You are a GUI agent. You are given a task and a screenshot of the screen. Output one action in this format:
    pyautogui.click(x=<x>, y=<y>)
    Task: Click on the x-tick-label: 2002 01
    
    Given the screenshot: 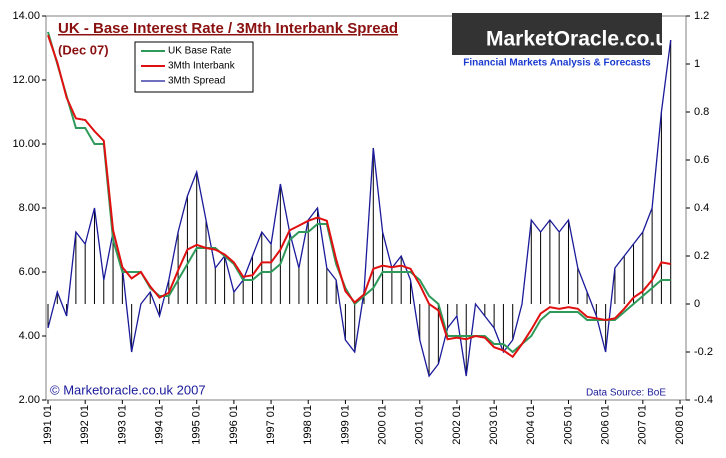 What is the action you would take?
    pyautogui.click(x=457, y=425)
    